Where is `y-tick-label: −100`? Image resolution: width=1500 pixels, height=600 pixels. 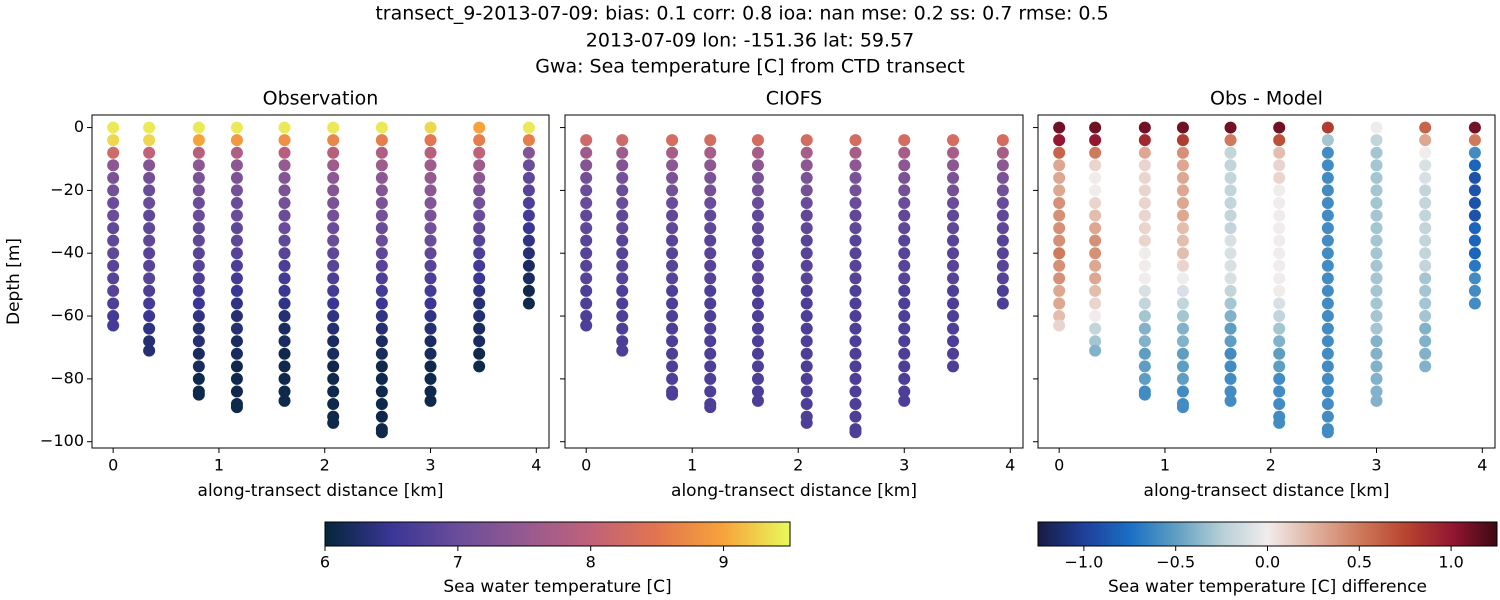 y-tick-label: −100 is located at coordinates (62, 440).